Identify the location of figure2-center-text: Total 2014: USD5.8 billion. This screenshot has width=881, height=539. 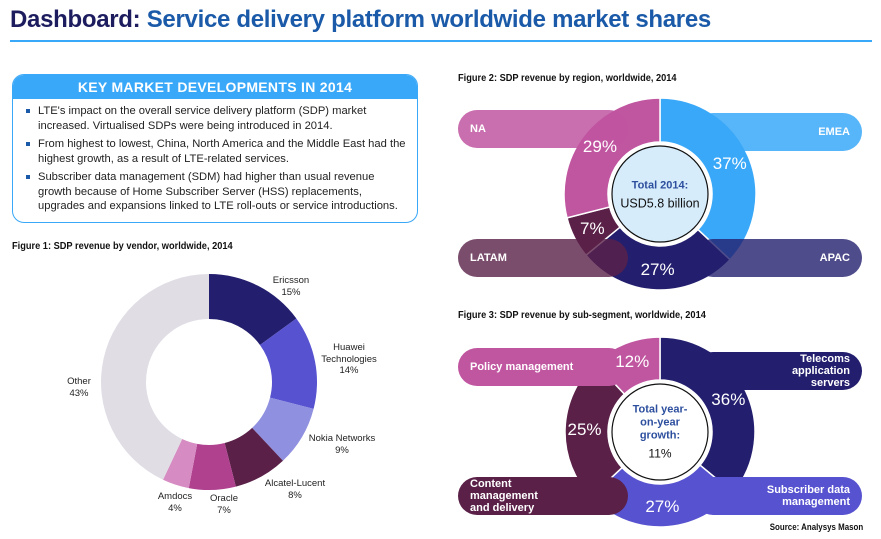
(660, 195).